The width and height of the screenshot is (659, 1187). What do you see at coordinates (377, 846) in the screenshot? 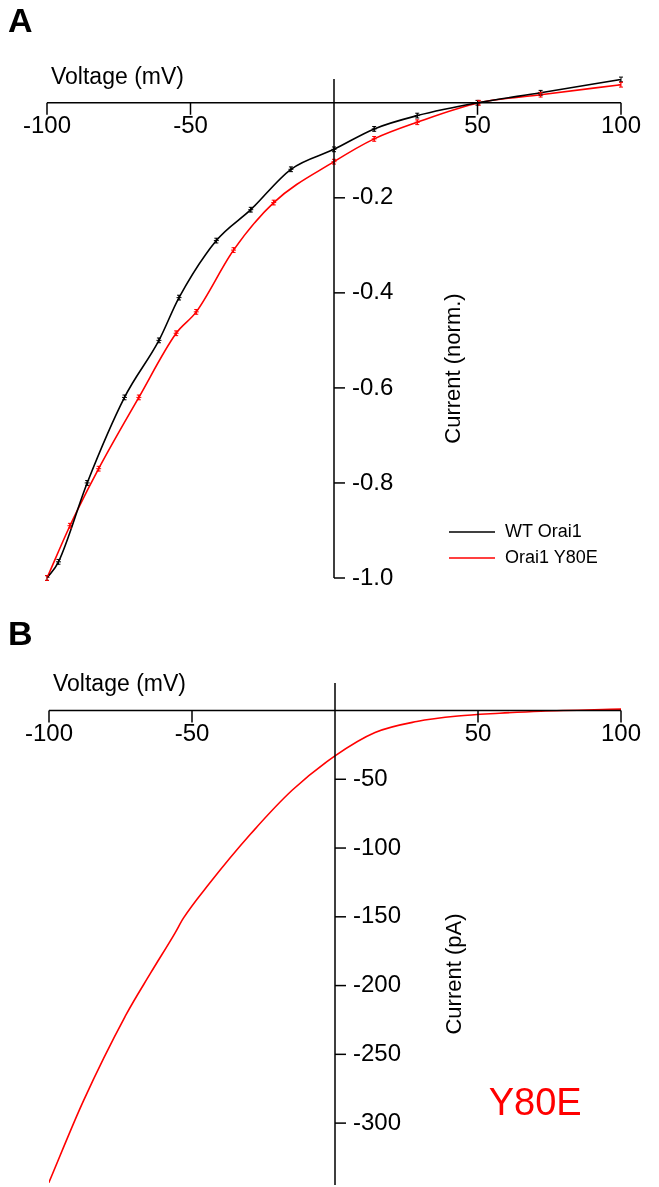
I see `y-tick-label: -100` at bounding box center [377, 846].